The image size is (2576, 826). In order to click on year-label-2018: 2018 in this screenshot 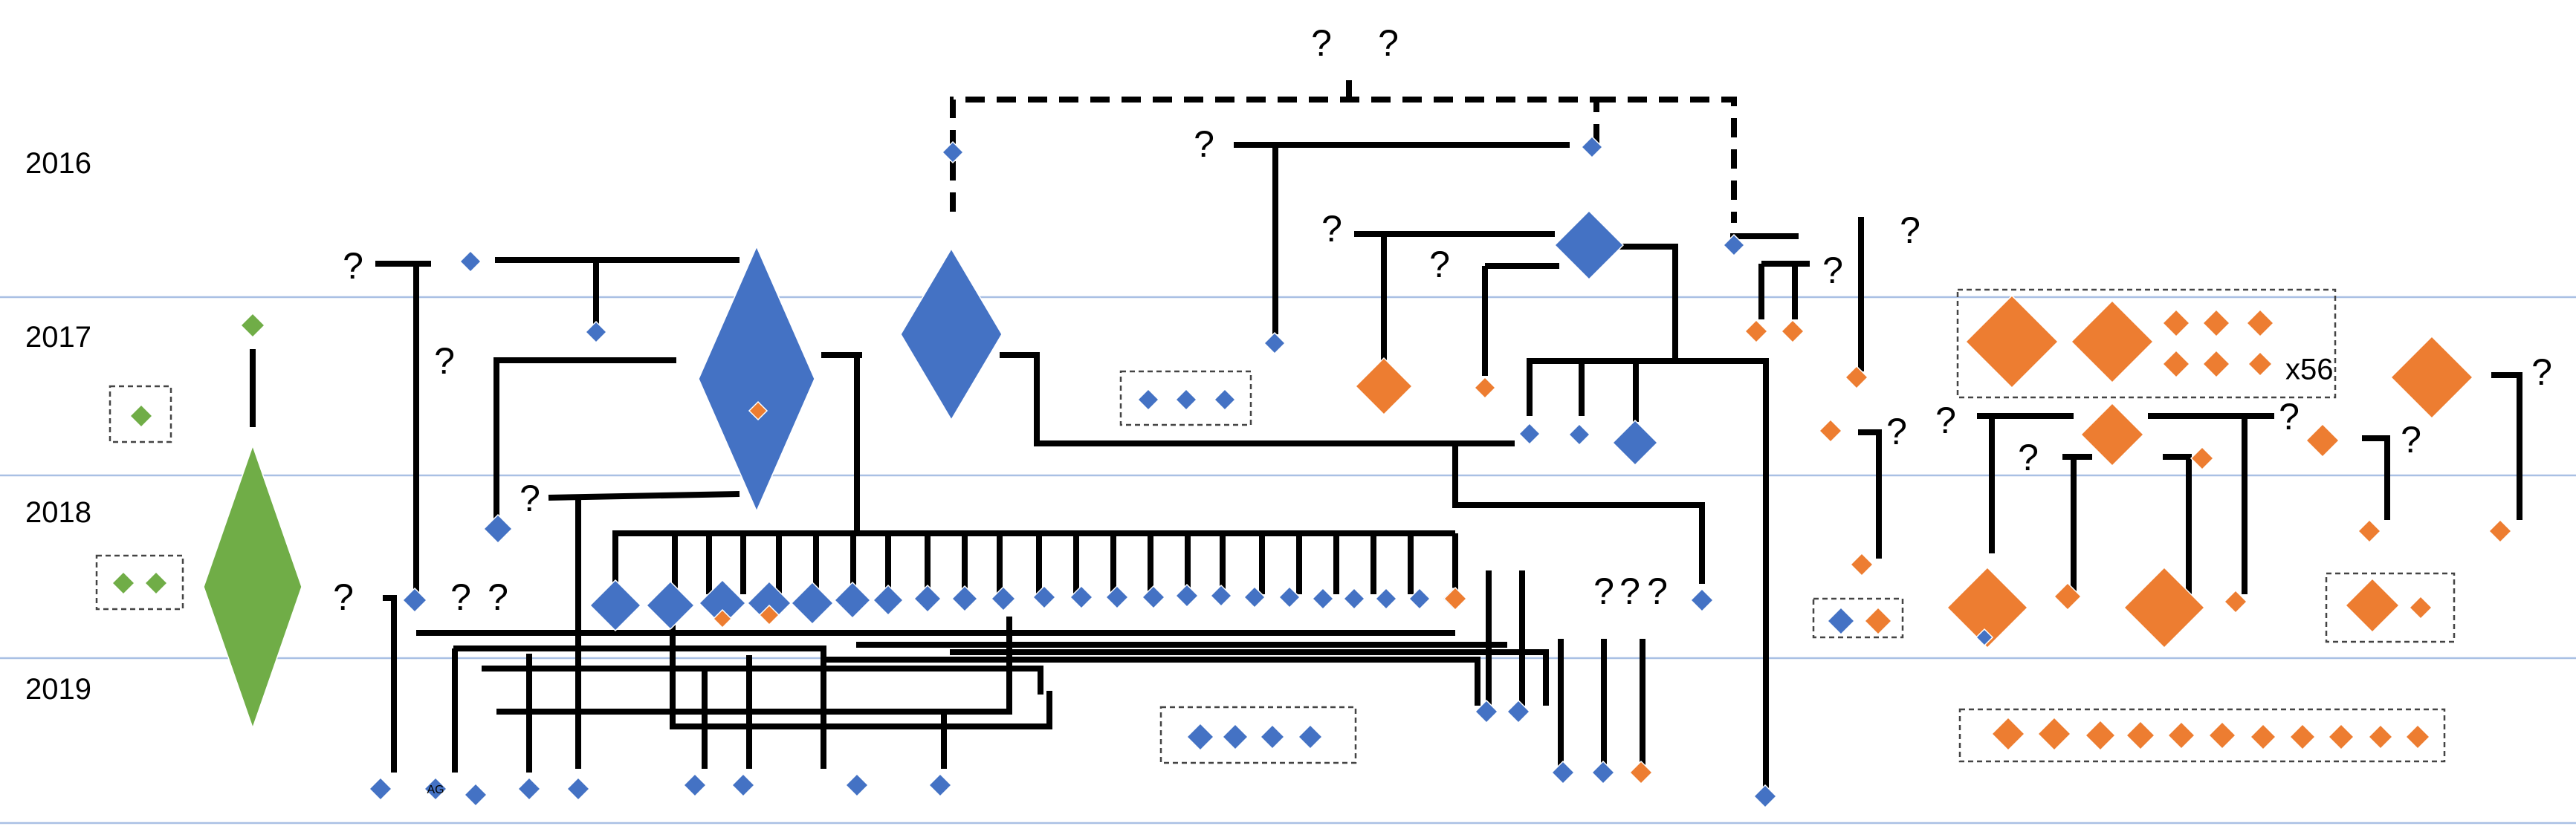, I will do `click(58, 512)`.